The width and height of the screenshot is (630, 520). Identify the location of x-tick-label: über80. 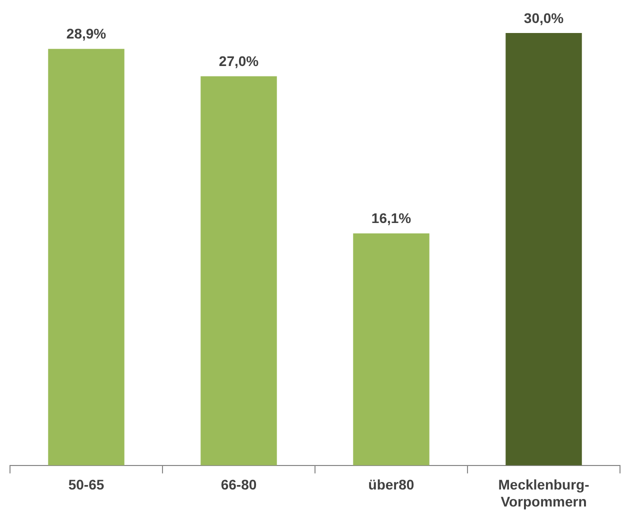
(391, 484).